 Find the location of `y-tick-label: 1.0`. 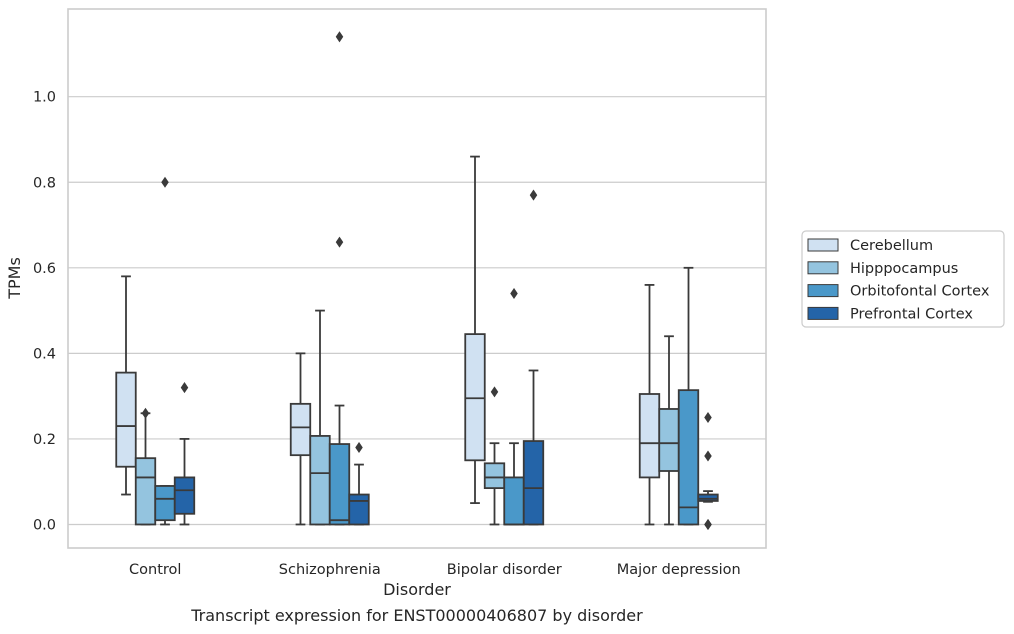

y-tick-label: 1.0 is located at coordinates (44, 98).